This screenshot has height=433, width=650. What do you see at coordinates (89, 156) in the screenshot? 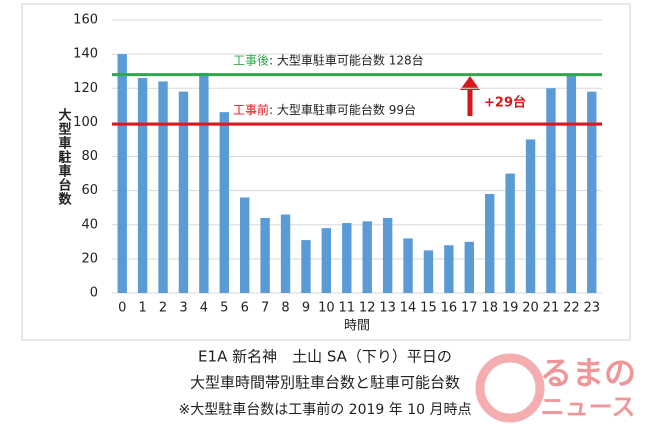
I see `y-tick-label: 80` at bounding box center [89, 156].